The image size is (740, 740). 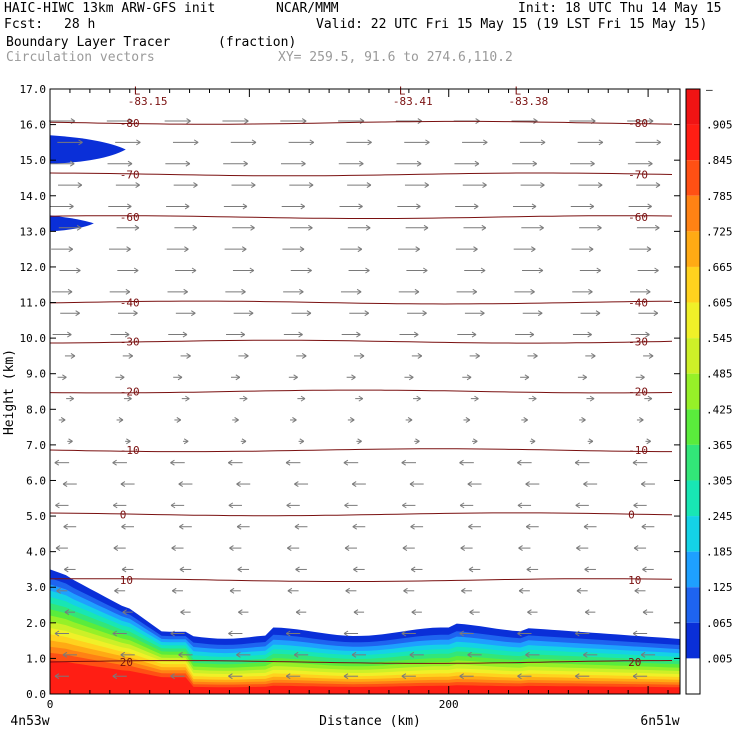 What do you see at coordinates (24, 24) in the screenshot?
I see `forecast-label: Fcst:` at bounding box center [24, 24].